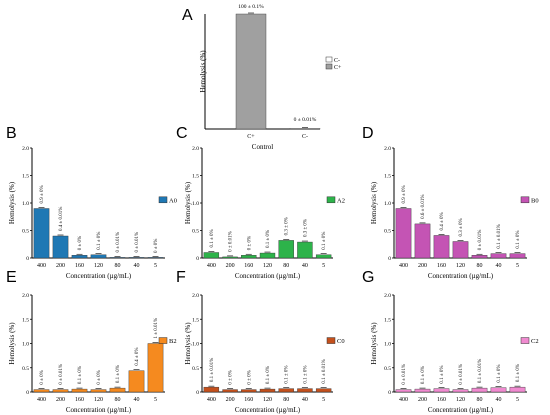 This screenshot has width=550, height=415. Describe the element at coordinates (41, 266) in the screenshot. I see `panel-b-category-label: 400` at that location.